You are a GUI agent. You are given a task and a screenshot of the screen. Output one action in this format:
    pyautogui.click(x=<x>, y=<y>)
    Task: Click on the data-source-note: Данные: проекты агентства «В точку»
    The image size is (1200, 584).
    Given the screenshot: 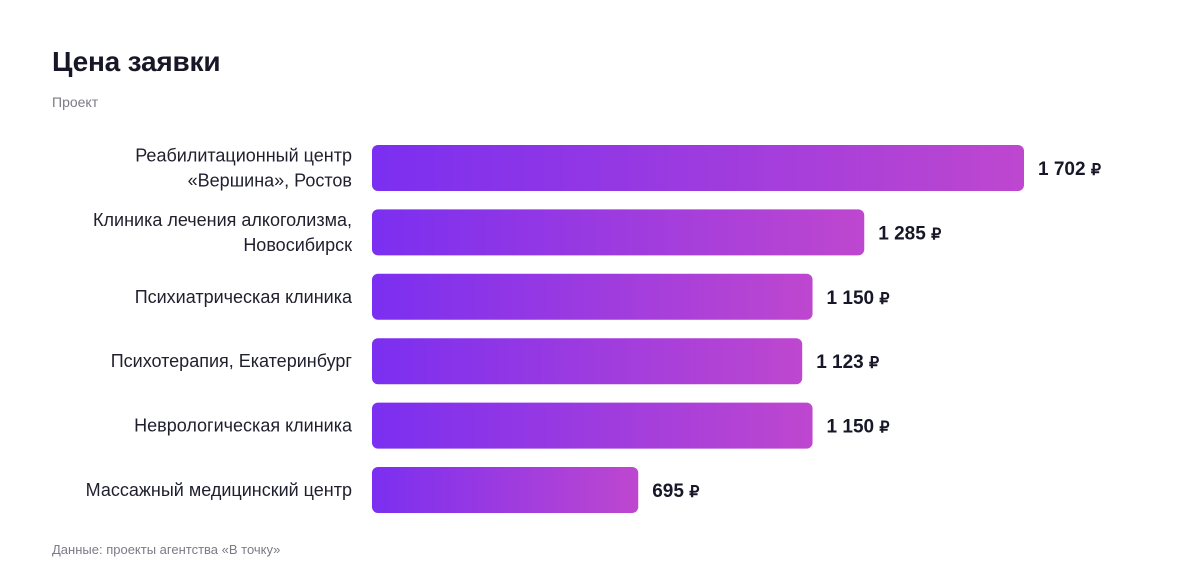 What is the action you would take?
    pyautogui.click(x=166, y=549)
    